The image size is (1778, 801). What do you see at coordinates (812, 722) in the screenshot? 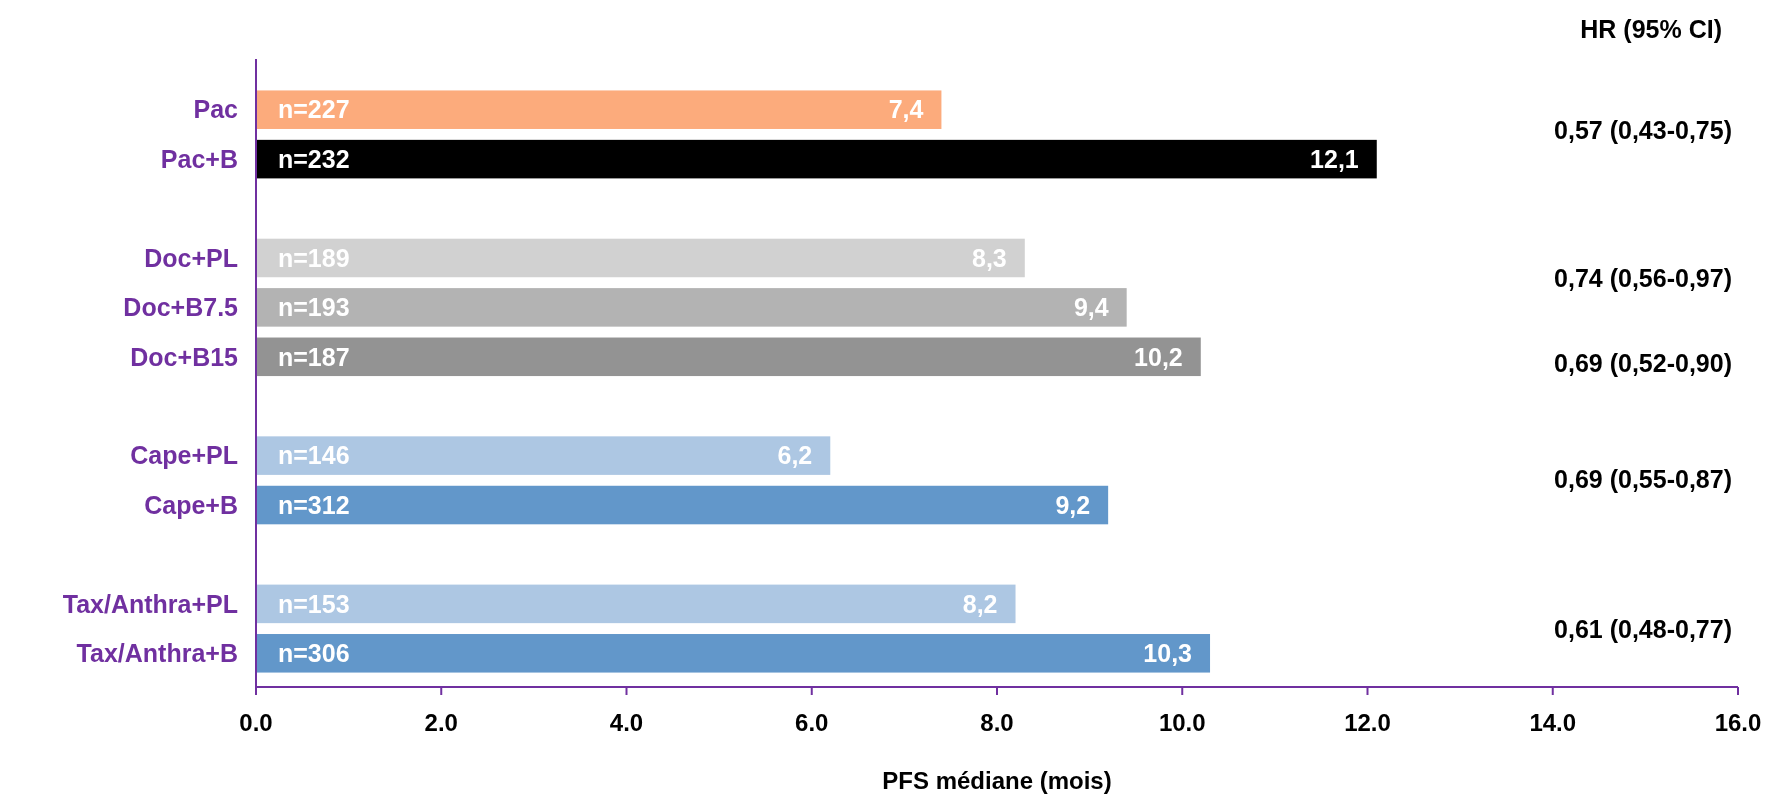
I see `x-tick-label: 6.0` at bounding box center [812, 722].